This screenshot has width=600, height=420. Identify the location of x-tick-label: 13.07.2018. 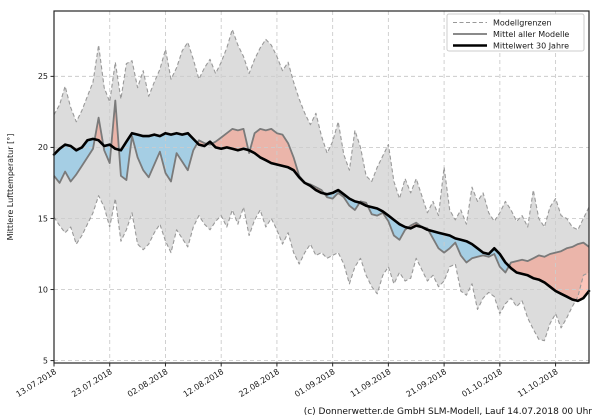
(36, 383).